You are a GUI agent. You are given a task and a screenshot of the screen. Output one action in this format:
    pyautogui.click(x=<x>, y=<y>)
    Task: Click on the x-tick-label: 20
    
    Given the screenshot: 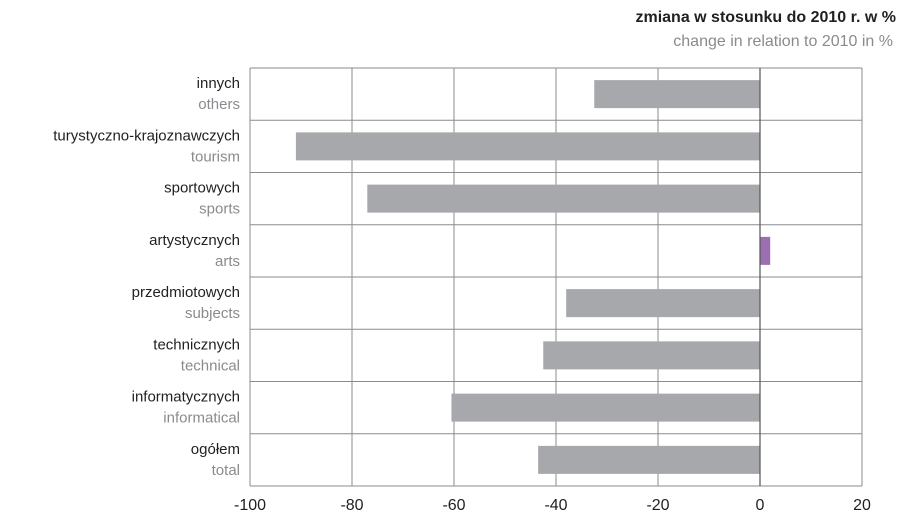 What is the action you would take?
    pyautogui.click(x=862, y=505)
    